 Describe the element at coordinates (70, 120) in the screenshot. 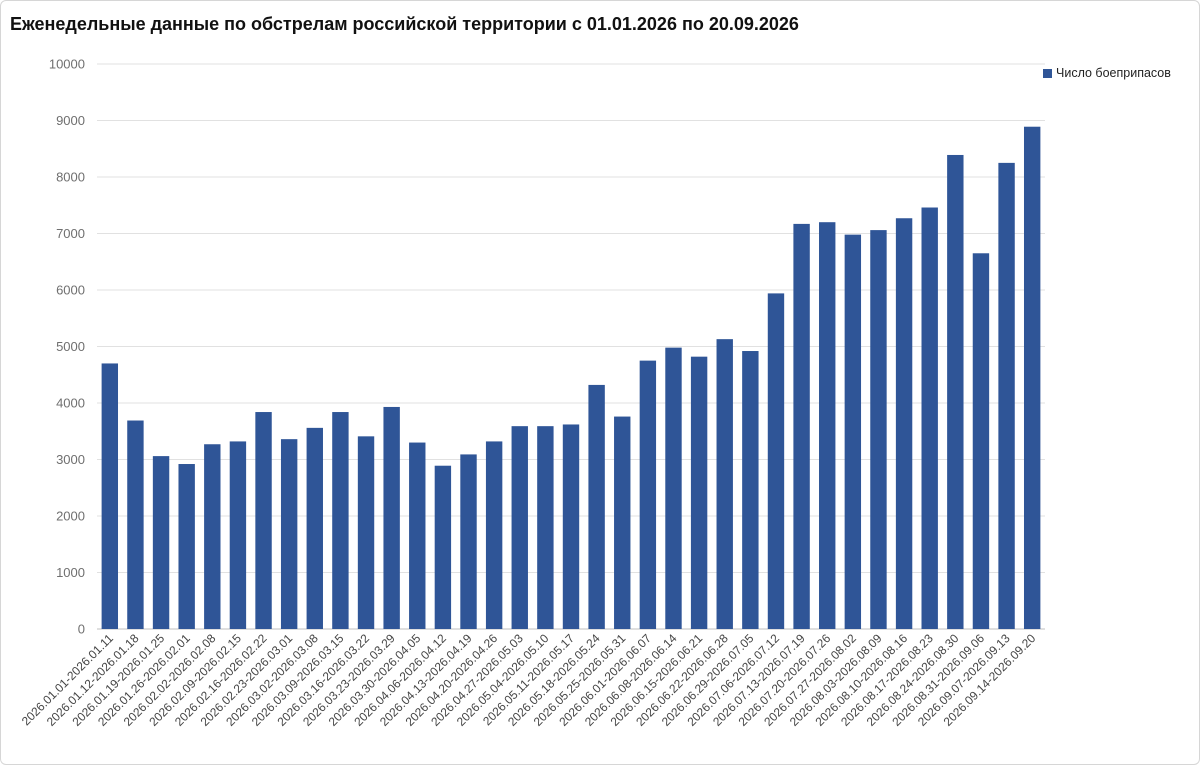

I see `y-tick-label: 9000` at that location.